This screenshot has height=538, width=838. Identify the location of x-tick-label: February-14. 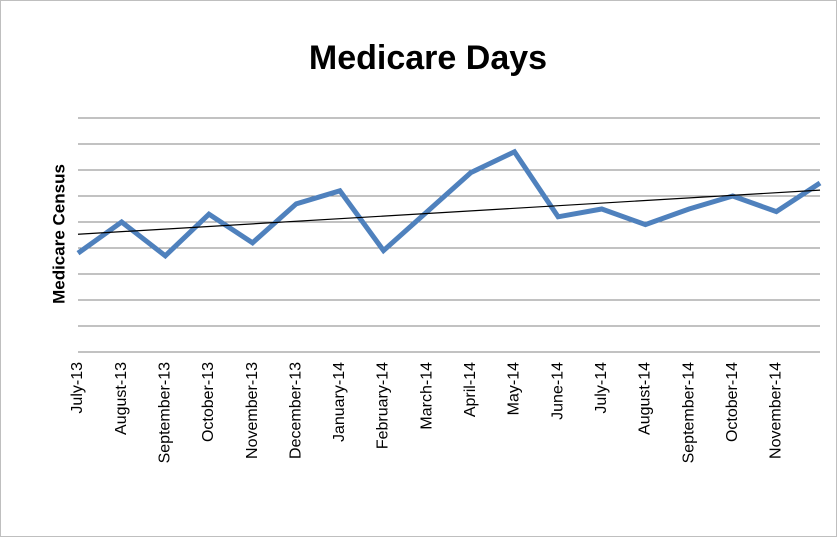
(383, 405).